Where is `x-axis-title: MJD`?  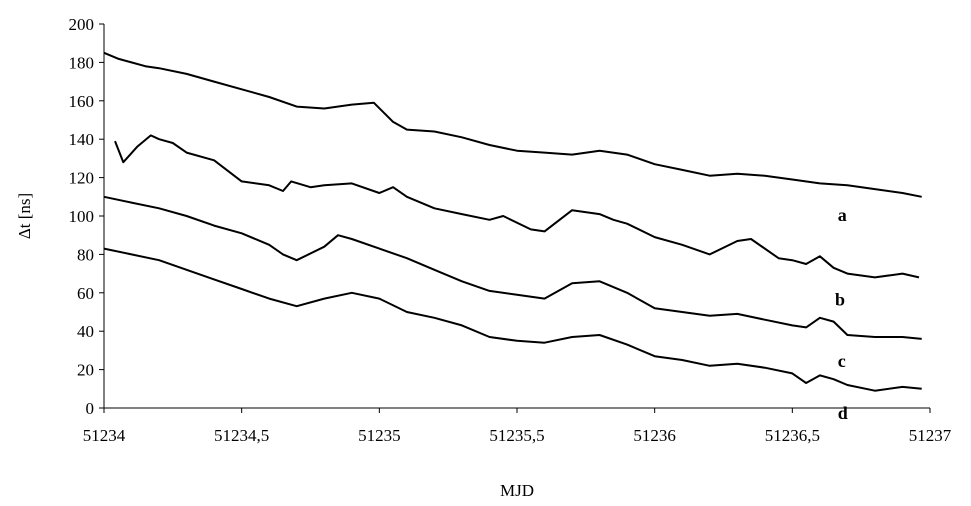
x-axis-title: MJD is located at coordinates (517, 490).